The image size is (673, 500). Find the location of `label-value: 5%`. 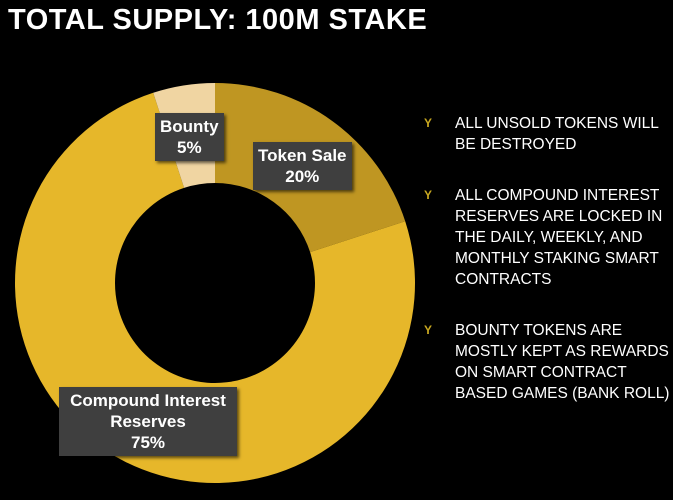

label-value: 5% is located at coordinates (189, 147).